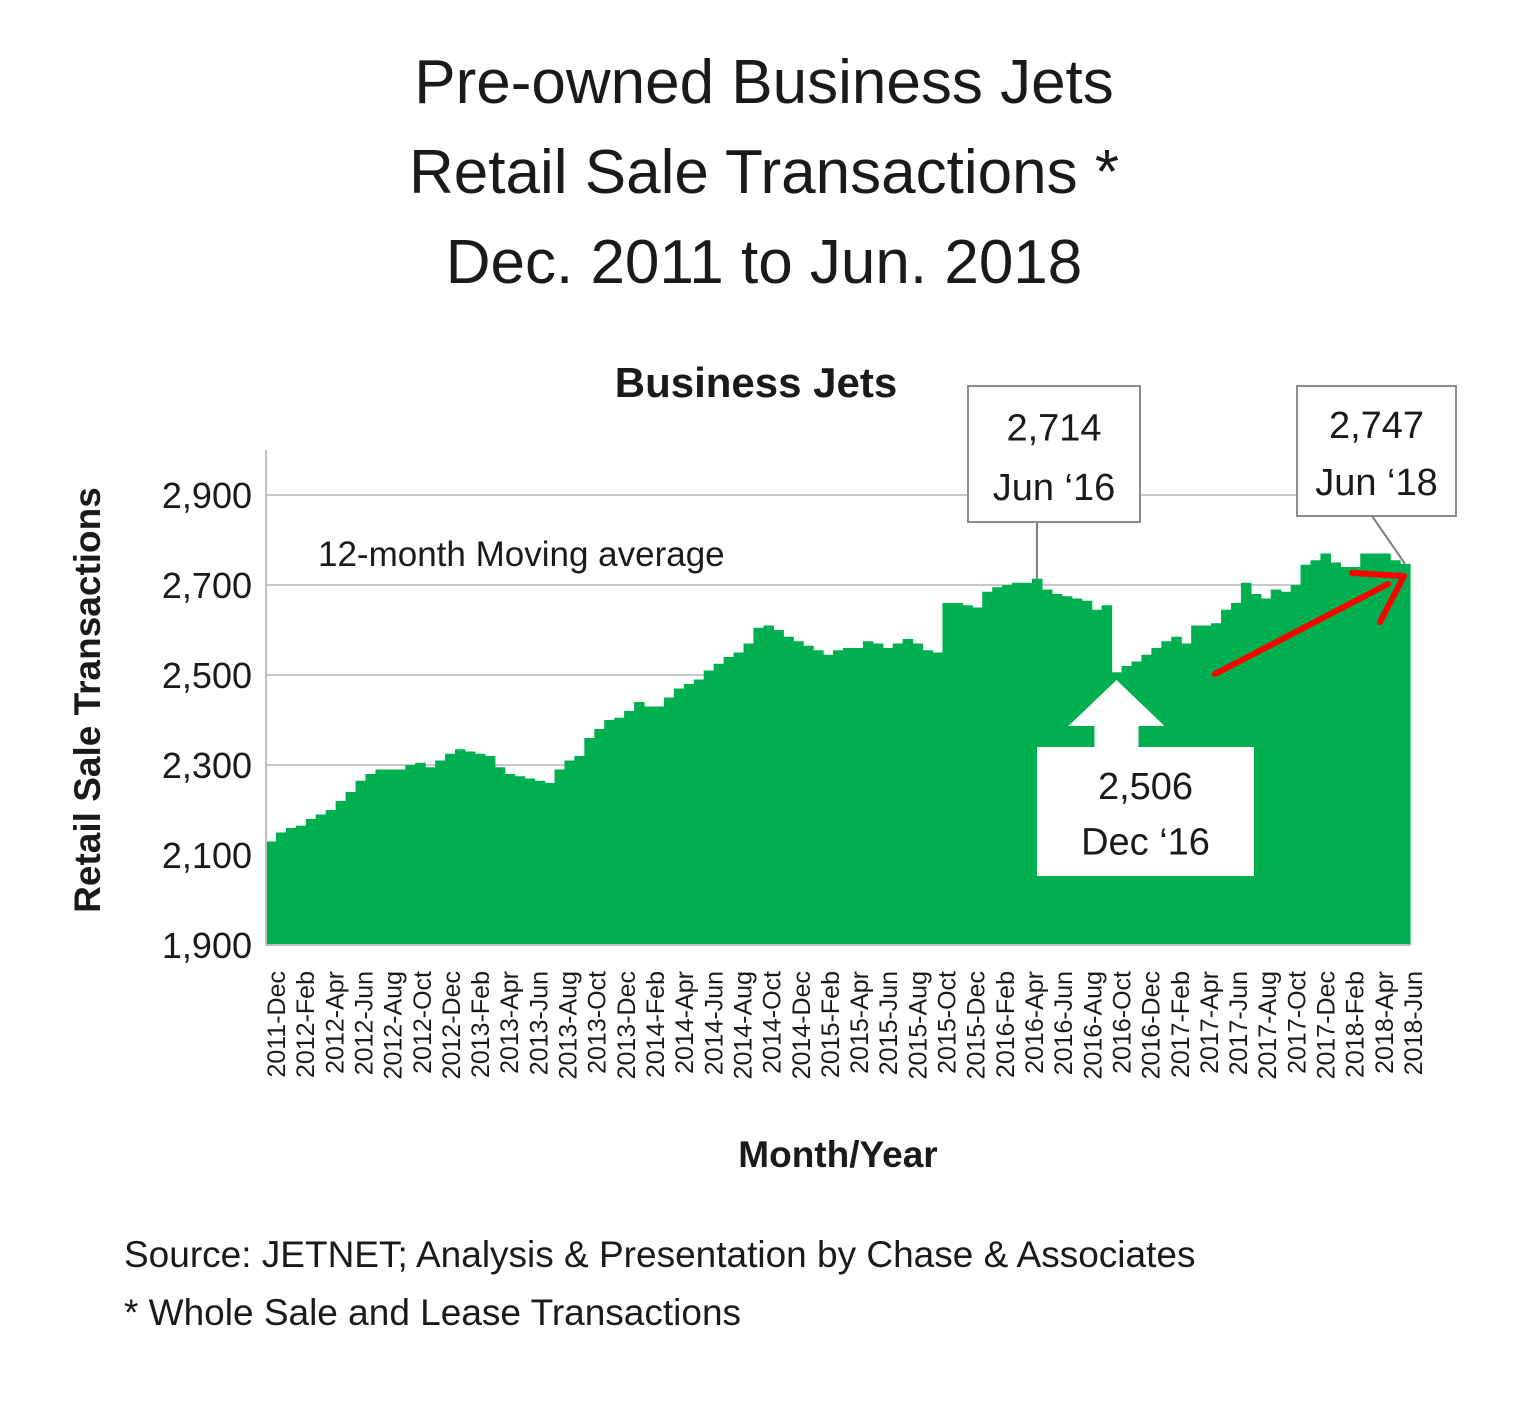 This screenshot has width=1528, height=1410. I want to click on callout-dec16-value: 2,506, so click(1145, 787).